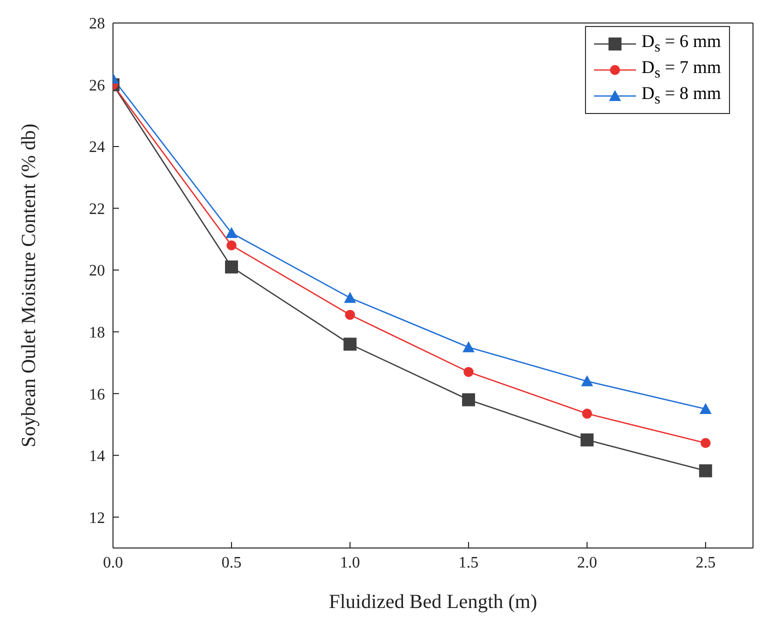  What do you see at coordinates (29, 286) in the screenshot?
I see `y-axis-title: Soybean Oulet Moisture Content (% db)` at bounding box center [29, 286].